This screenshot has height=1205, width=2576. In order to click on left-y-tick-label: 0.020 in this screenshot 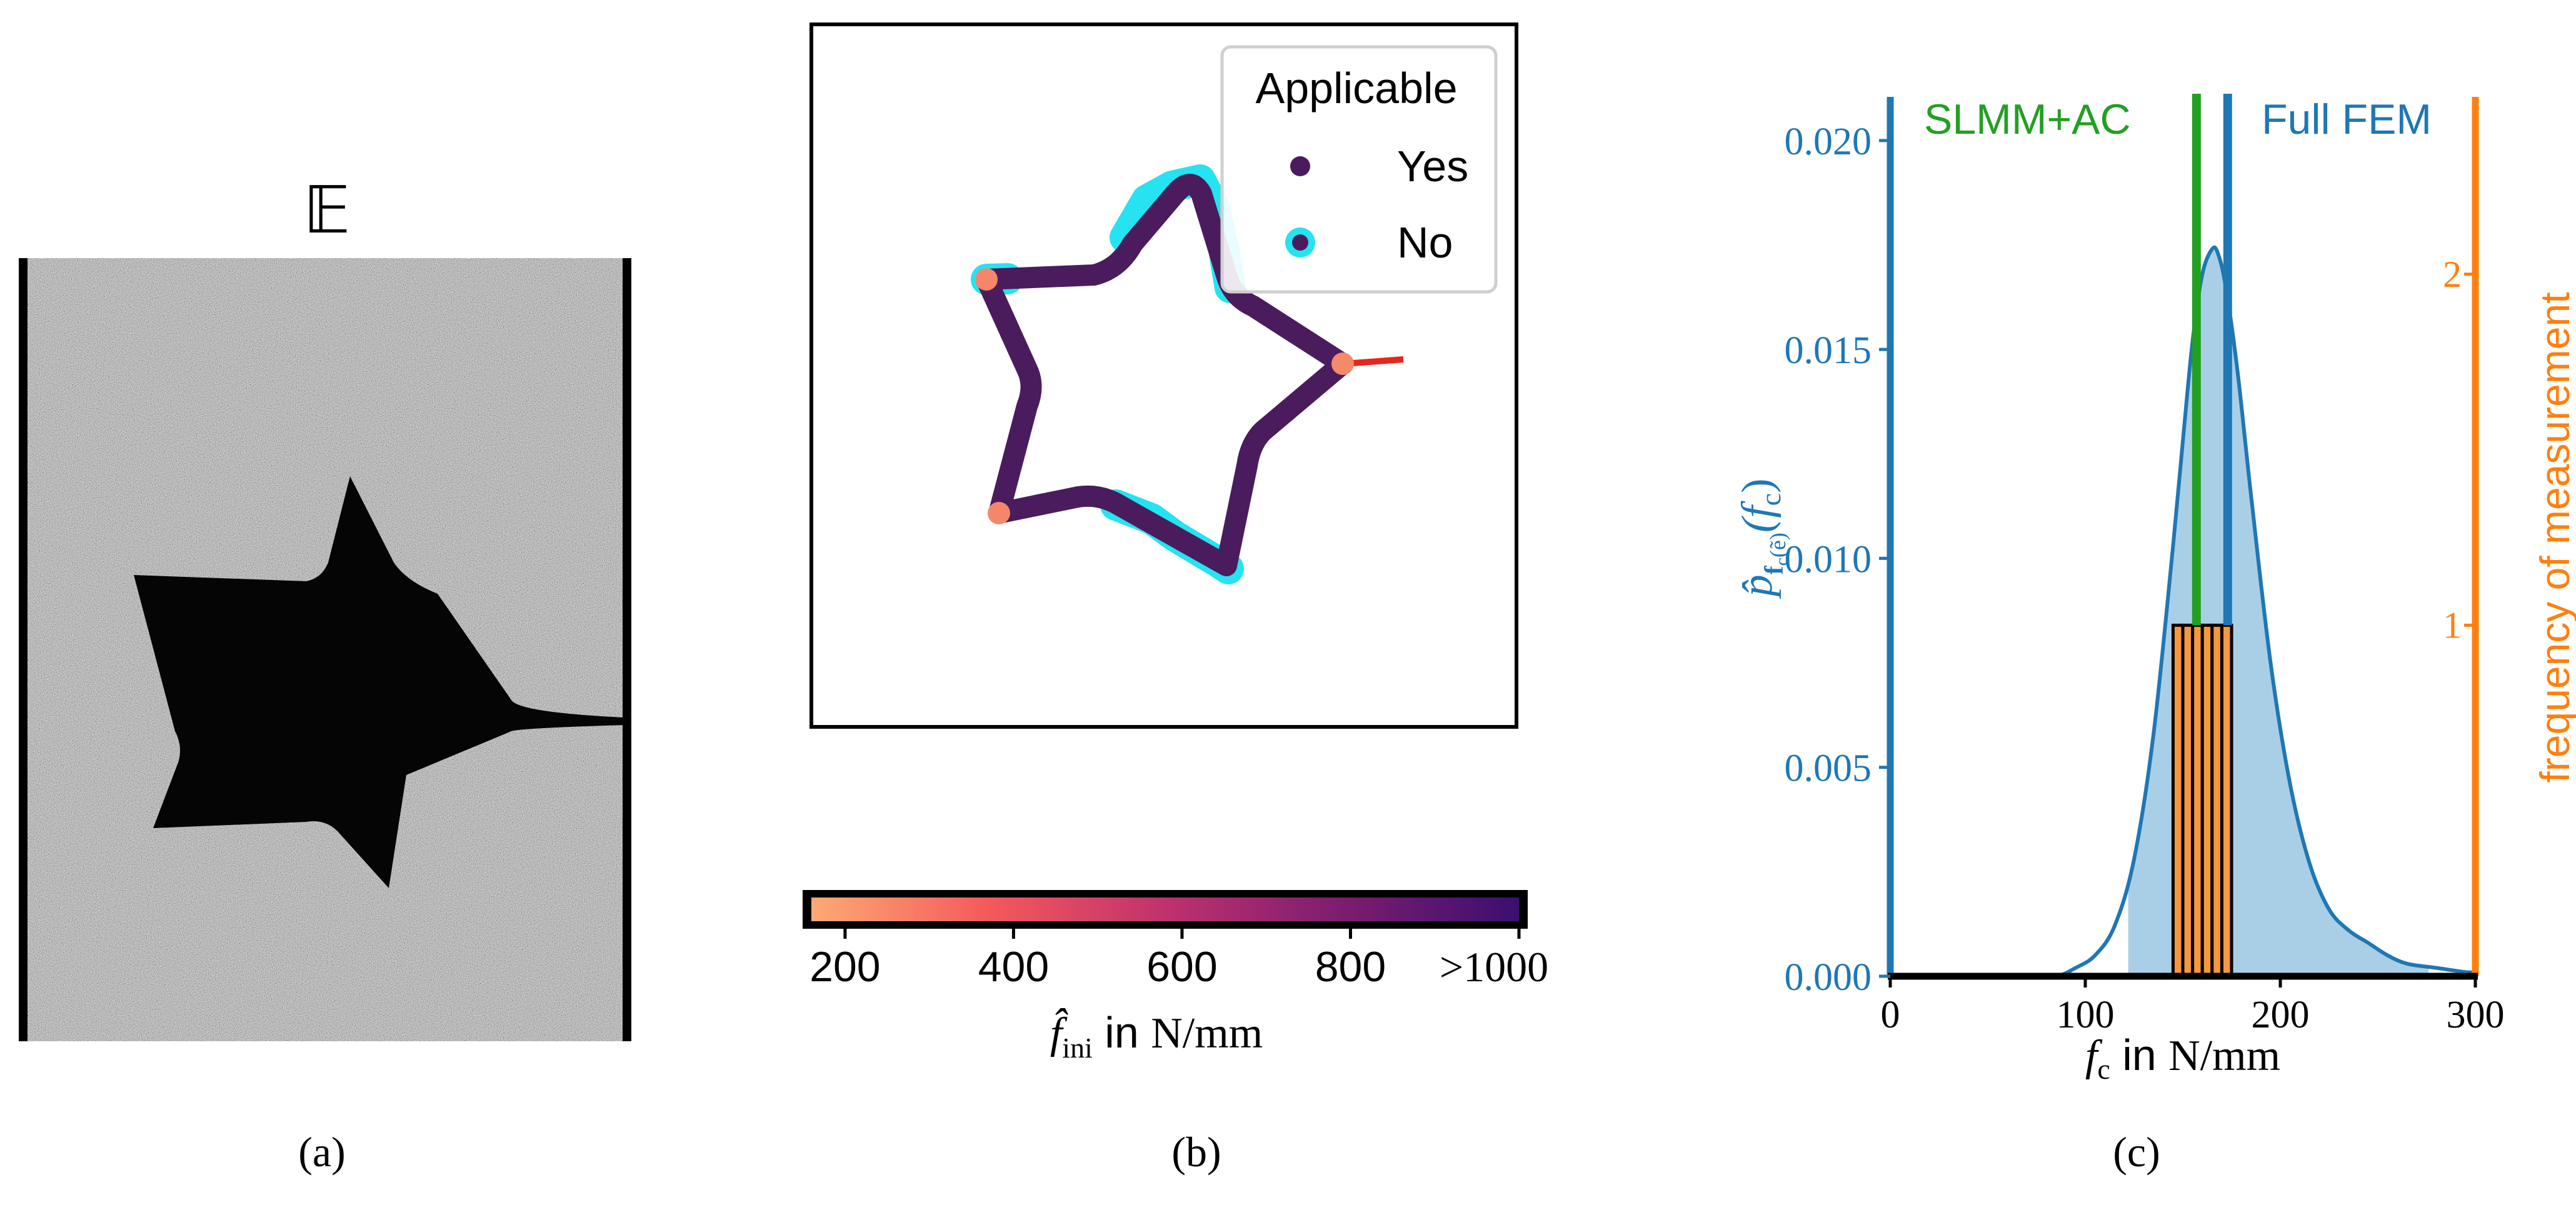, I will do `click(1828, 142)`.